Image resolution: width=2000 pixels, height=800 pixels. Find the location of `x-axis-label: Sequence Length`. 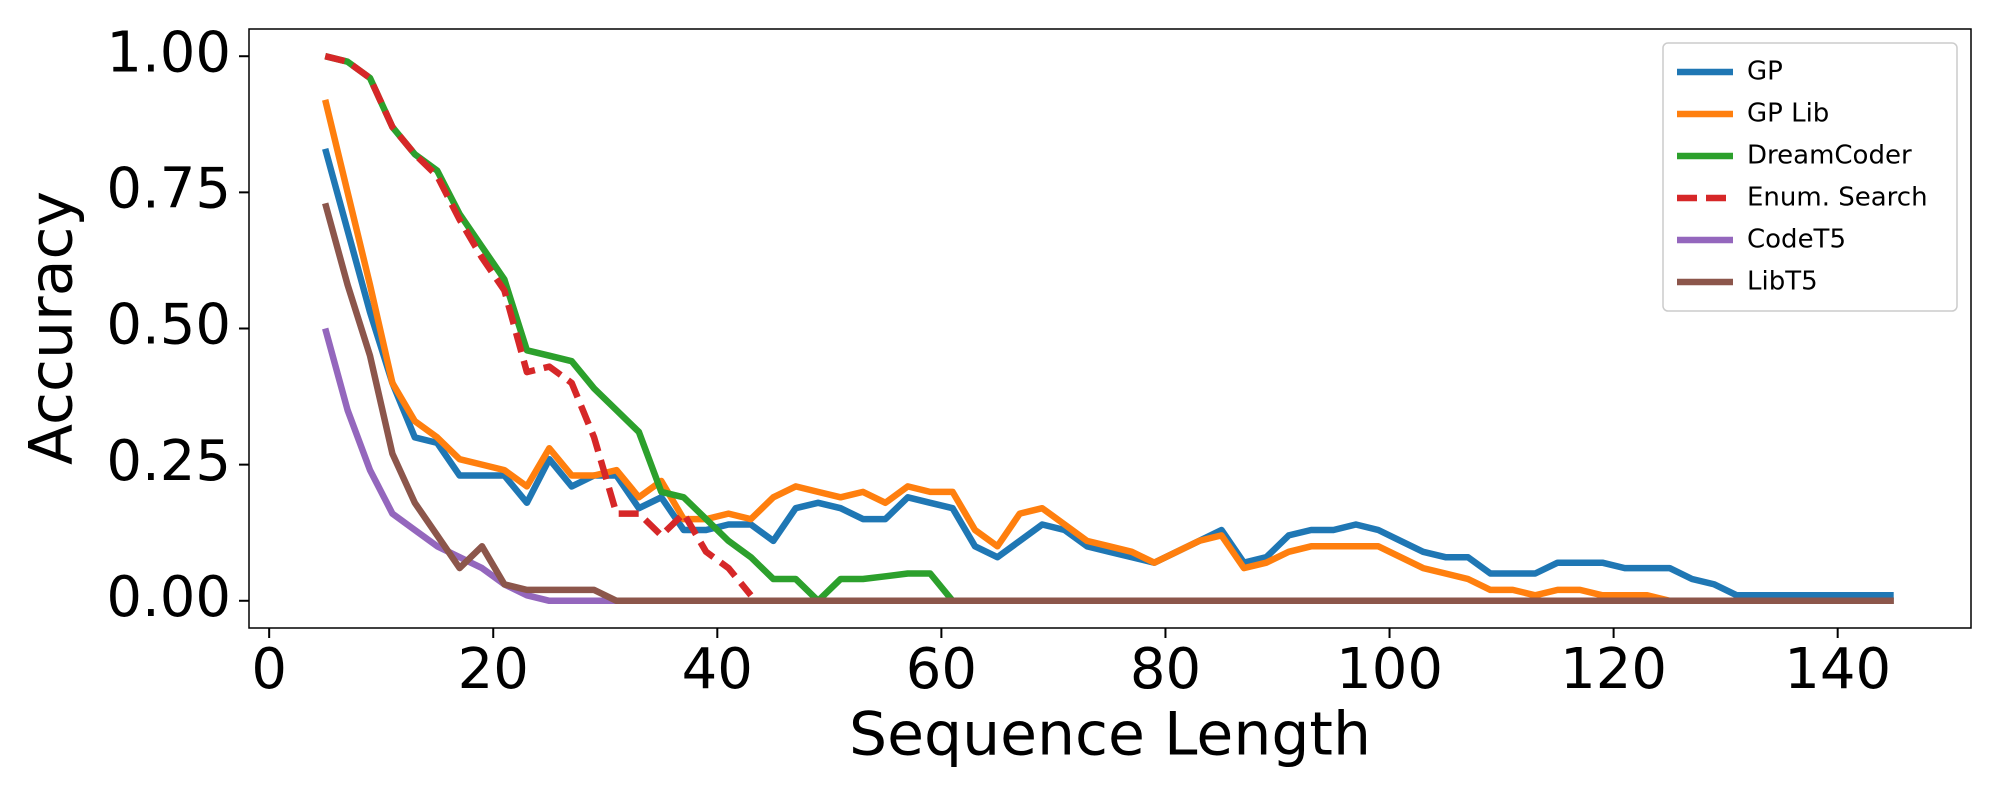

x-axis-label: Sequence Length is located at coordinates (1110, 735).